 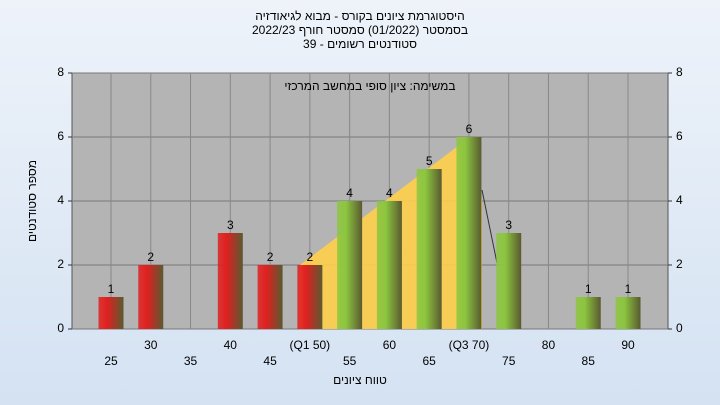 What do you see at coordinates (360, 380) in the screenshot?
I see `x-axis-label: טווח ציונים` at bounding box center [360, 380].